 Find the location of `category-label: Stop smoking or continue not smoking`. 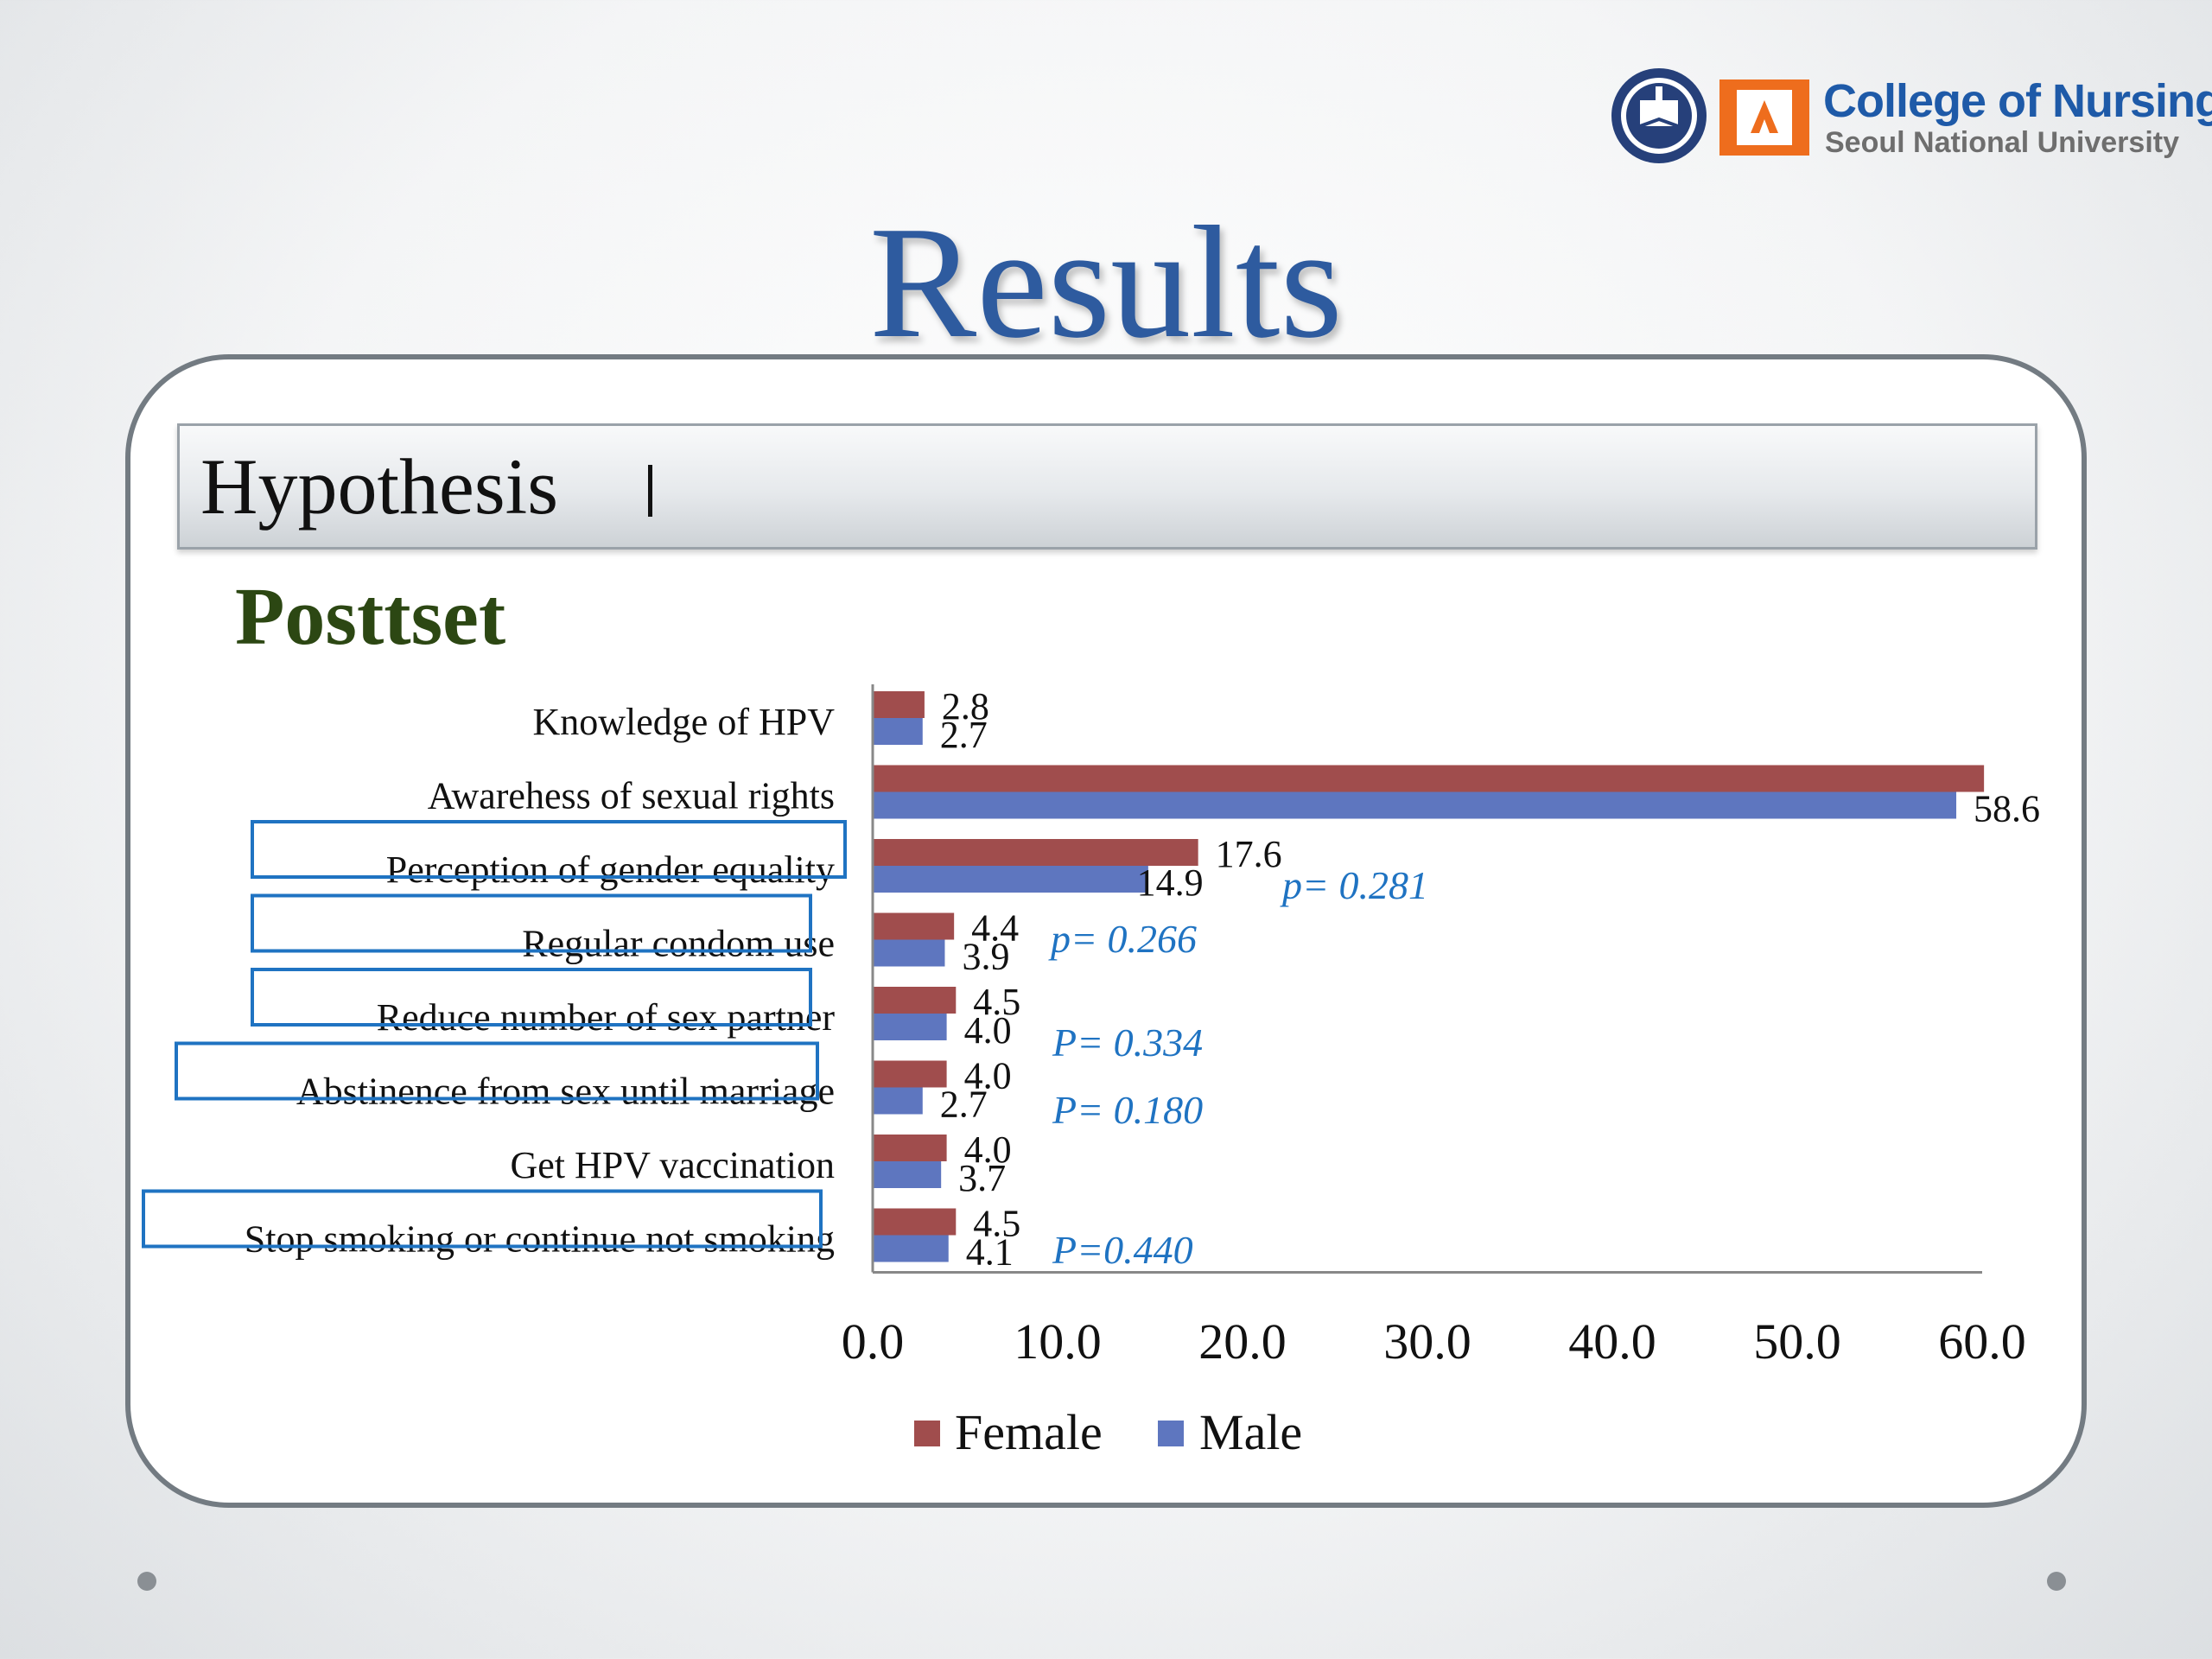

category-label: Stop smoking or continue not smoking is located at coordinates (540, 1239).